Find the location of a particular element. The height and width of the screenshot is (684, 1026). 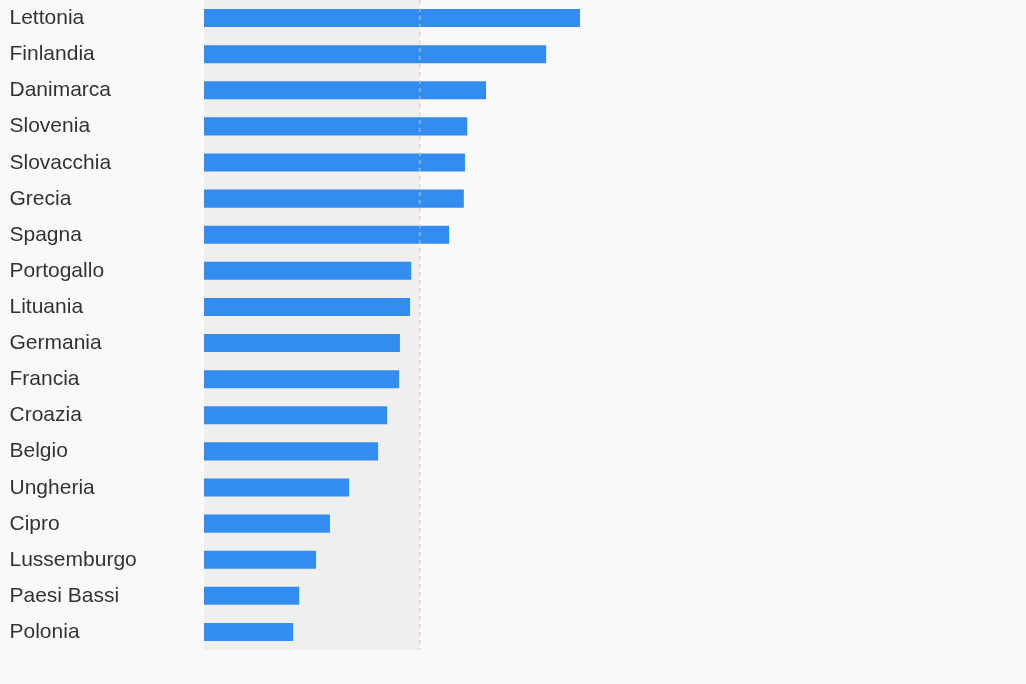

y-tick-label: Lussemburgo is located at coordinates (73, 558).